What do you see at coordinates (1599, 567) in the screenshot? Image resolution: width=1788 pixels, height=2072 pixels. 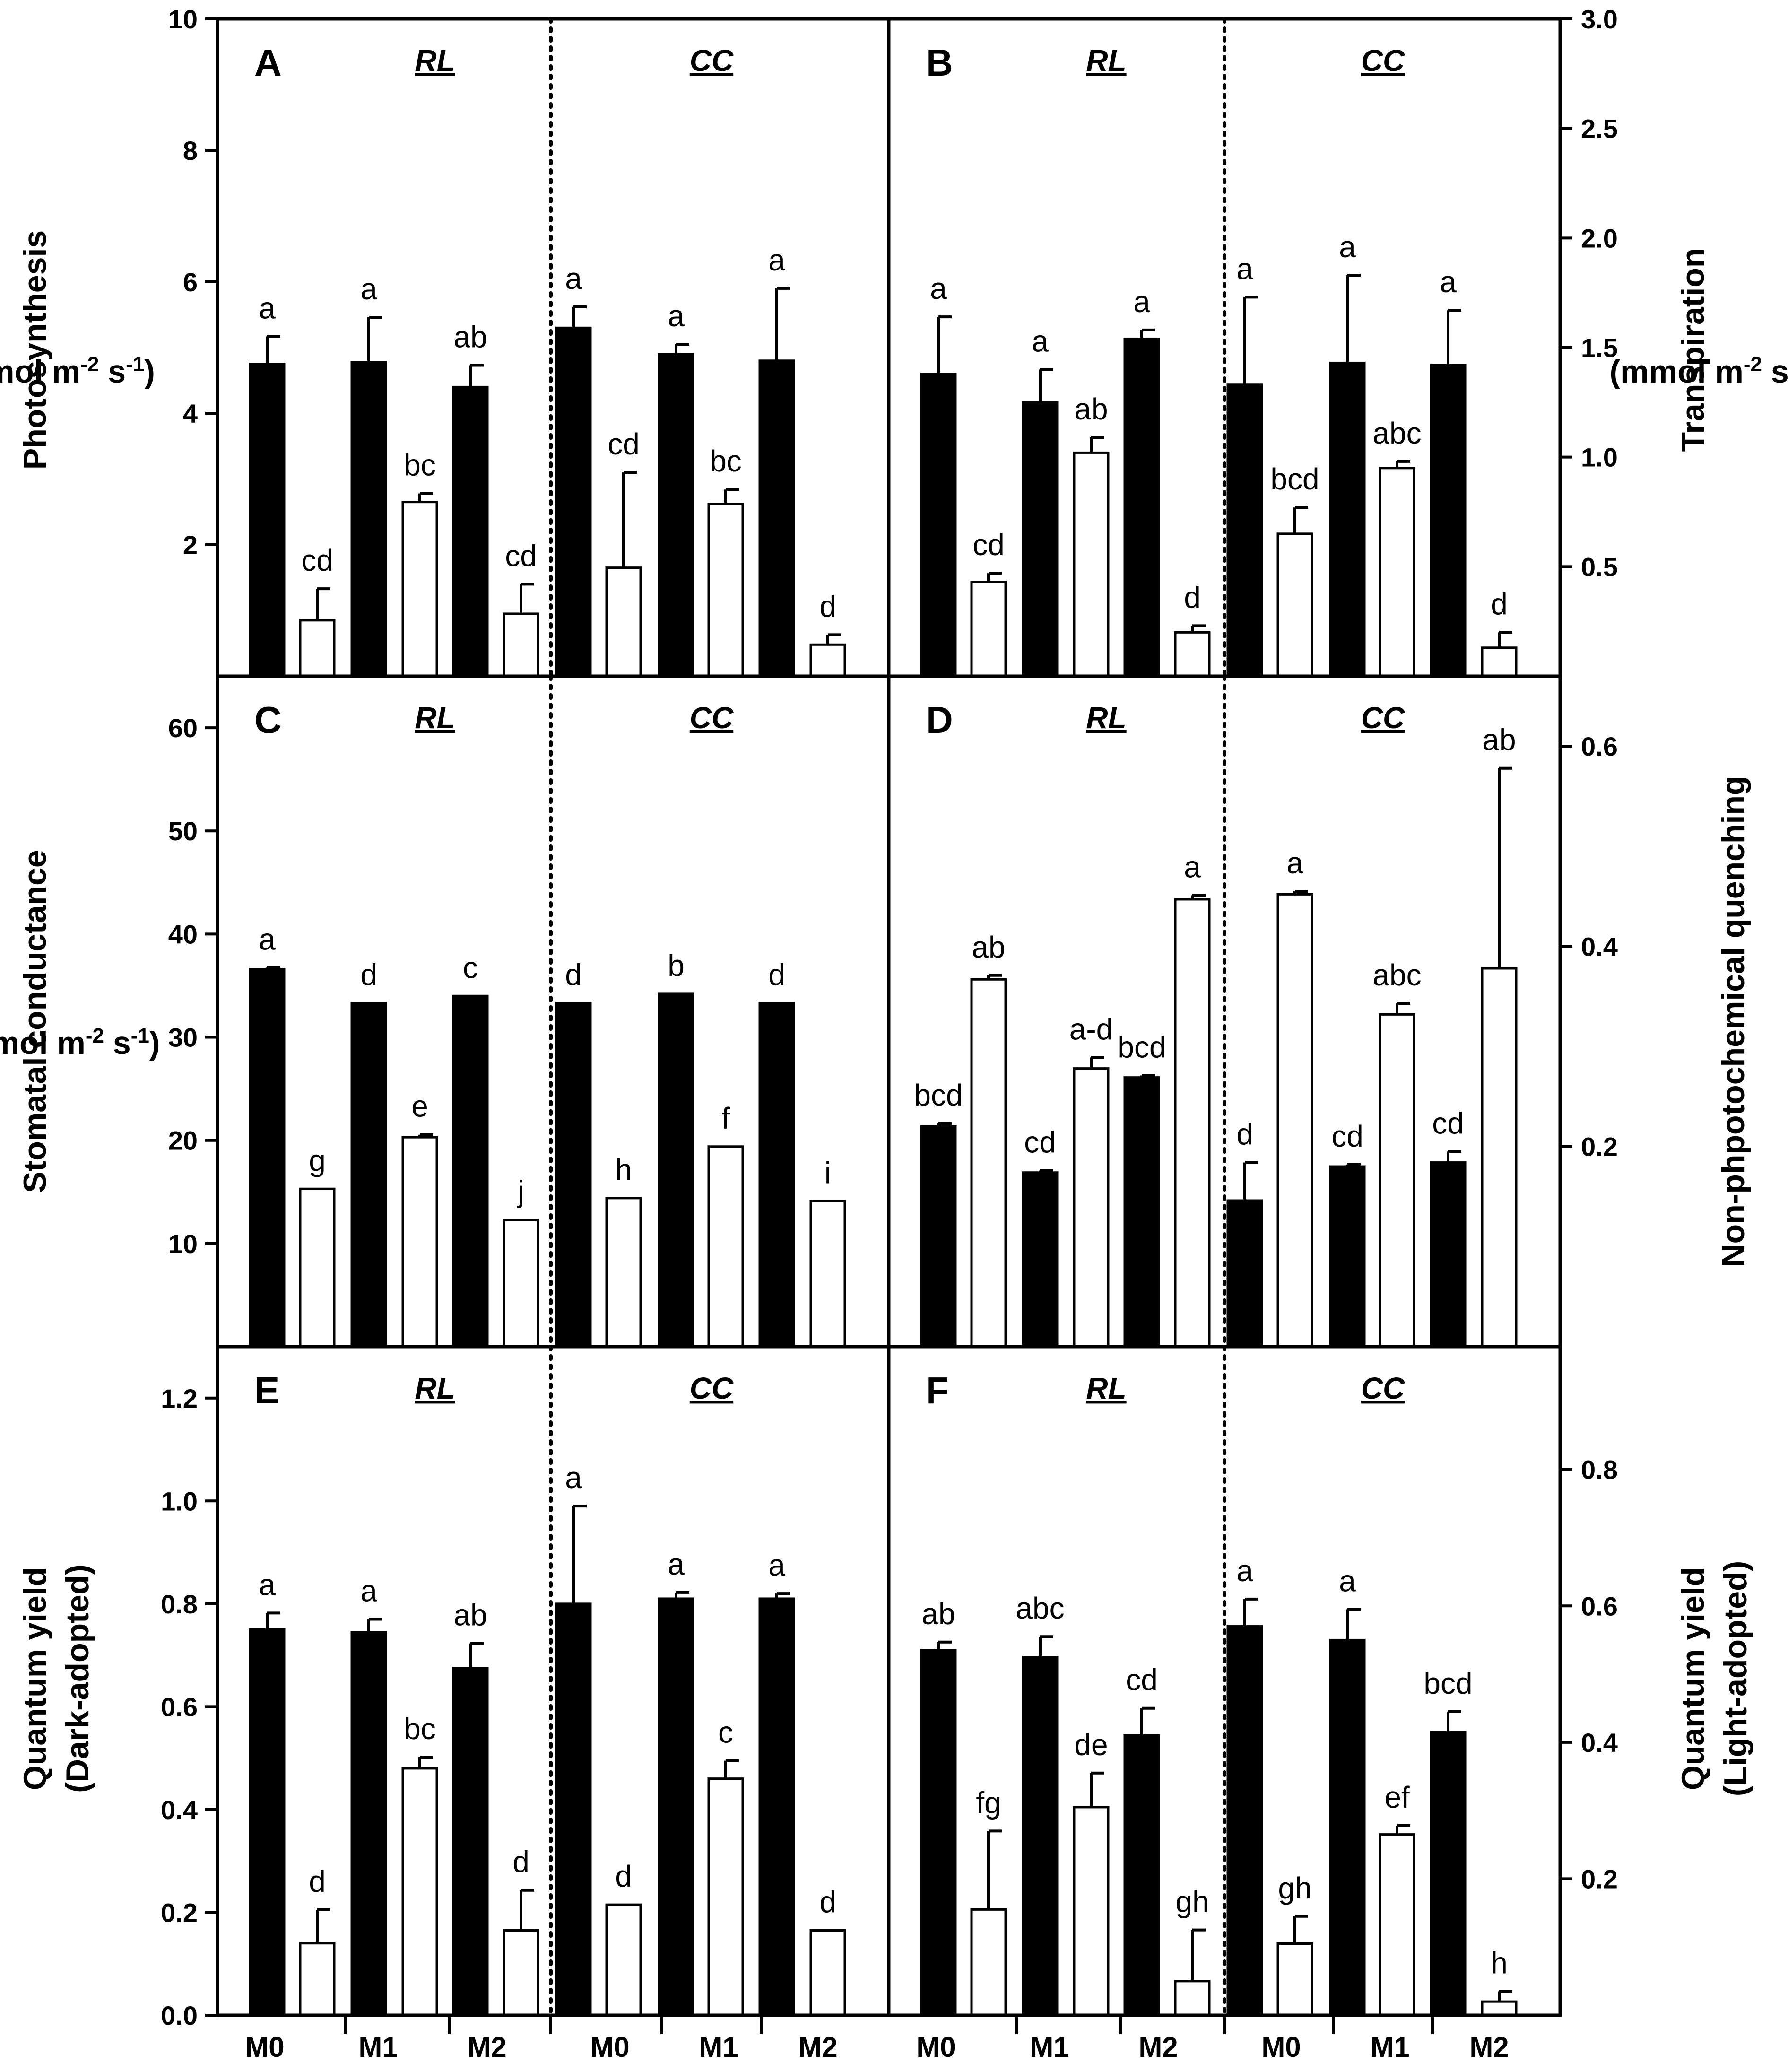 I see `y-tick-label: 0.5` at bounding box center [1599, 567].